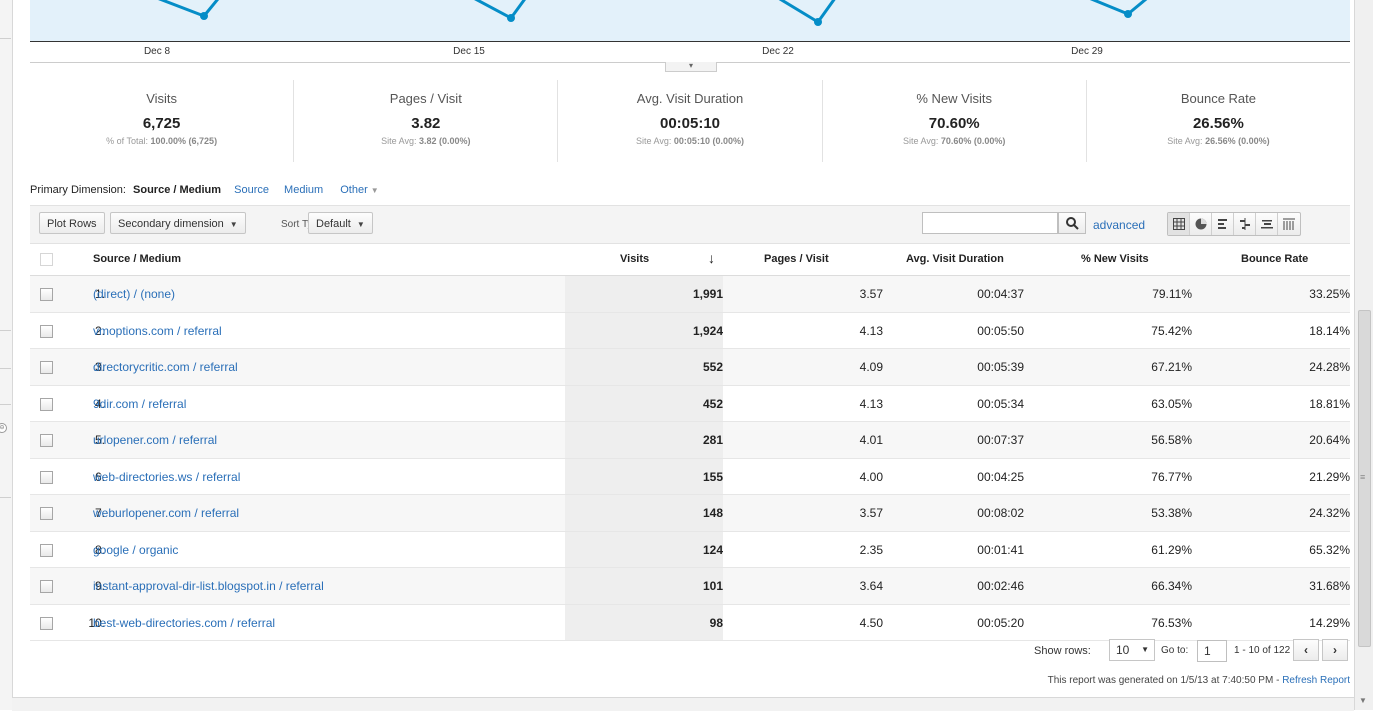 The image size is (1373, 711). What do you see at coordinates (354, 190) in the screenshot?
I see `dimension-link-other: Other` at bounding box center [354, 190].